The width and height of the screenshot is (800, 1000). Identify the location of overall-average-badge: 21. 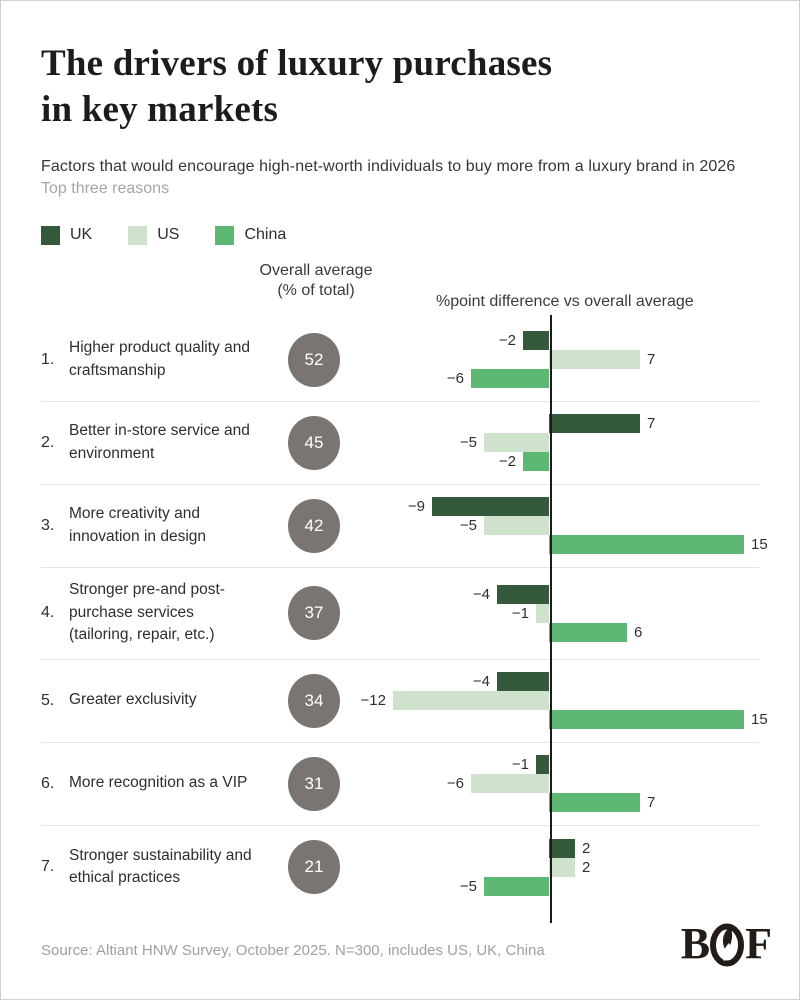
(314, 867).